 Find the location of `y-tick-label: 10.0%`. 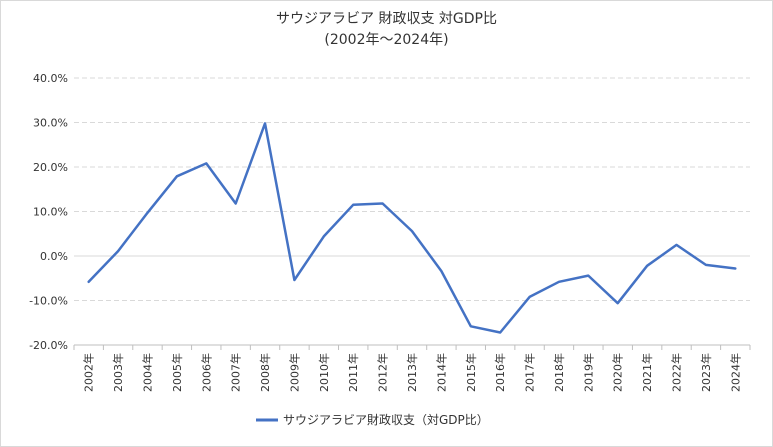

y-tick-label: 10.0% is located at coordinates (50, 212).